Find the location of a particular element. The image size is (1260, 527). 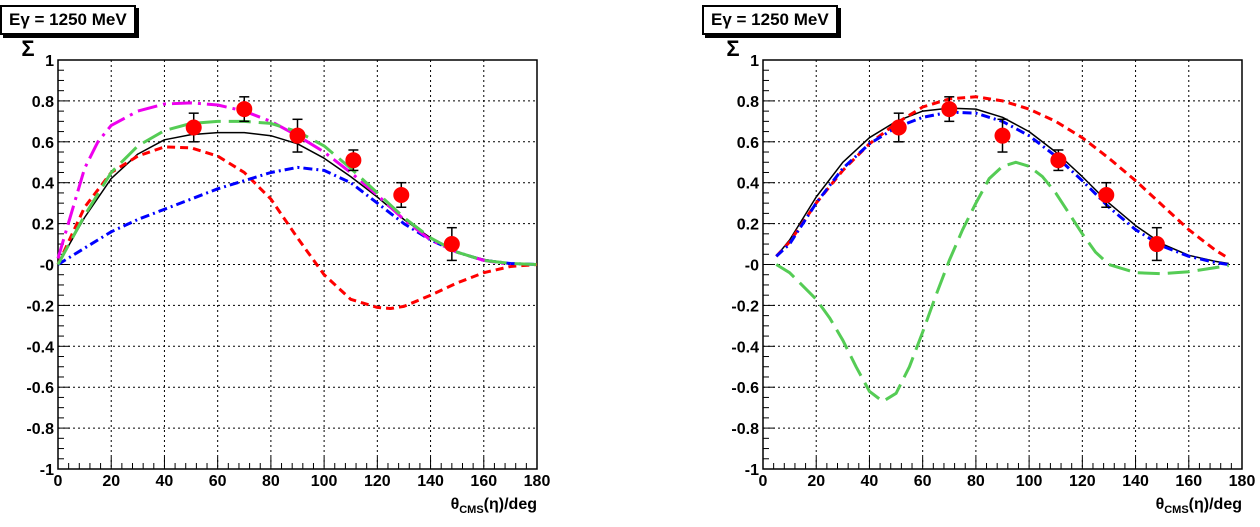

left-y-axis-label: Σ is located at coordinates (27, 48).